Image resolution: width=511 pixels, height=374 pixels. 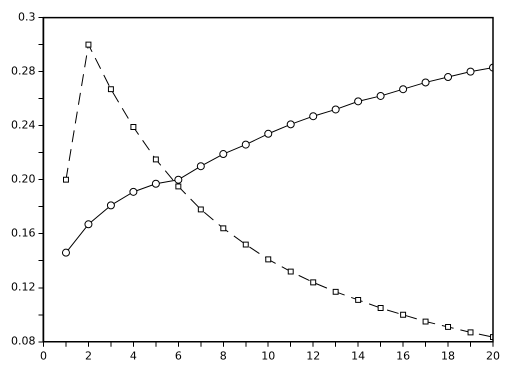 I want to click on x-tick-label: 20, so click(x=493, y=355).